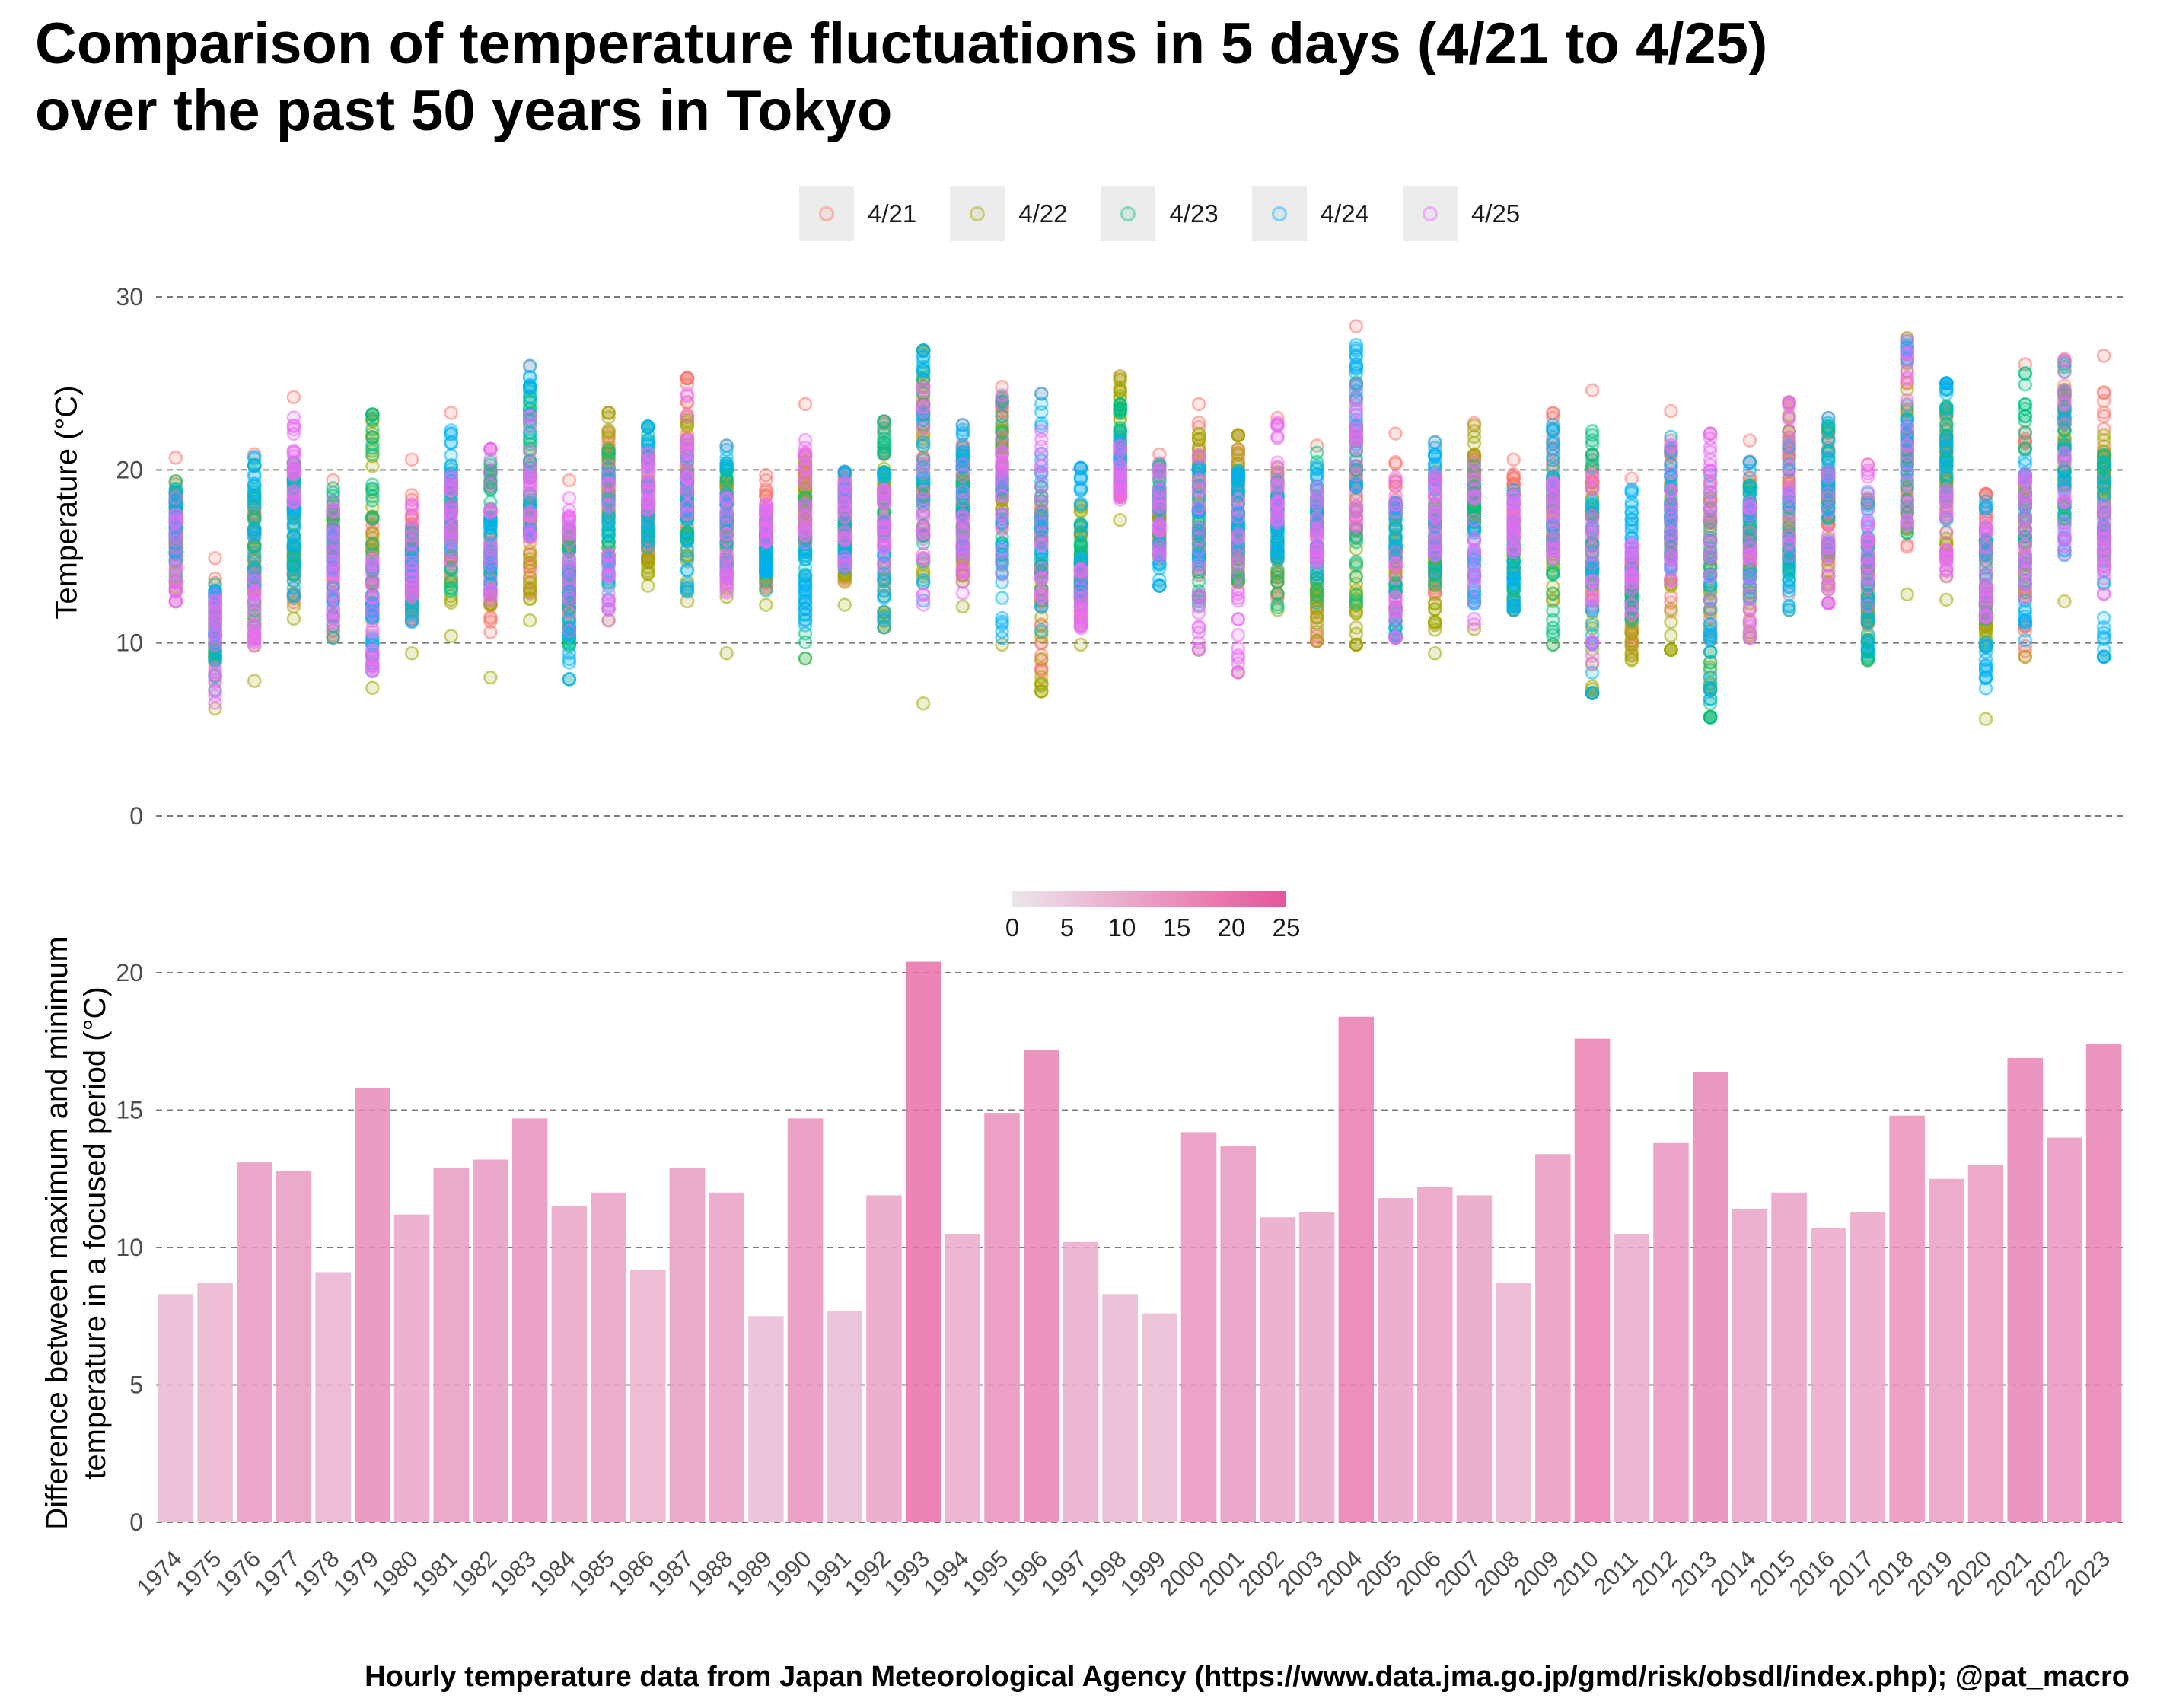  I want to click on legend-item-4-22: 4/22, so click(1021, 213).